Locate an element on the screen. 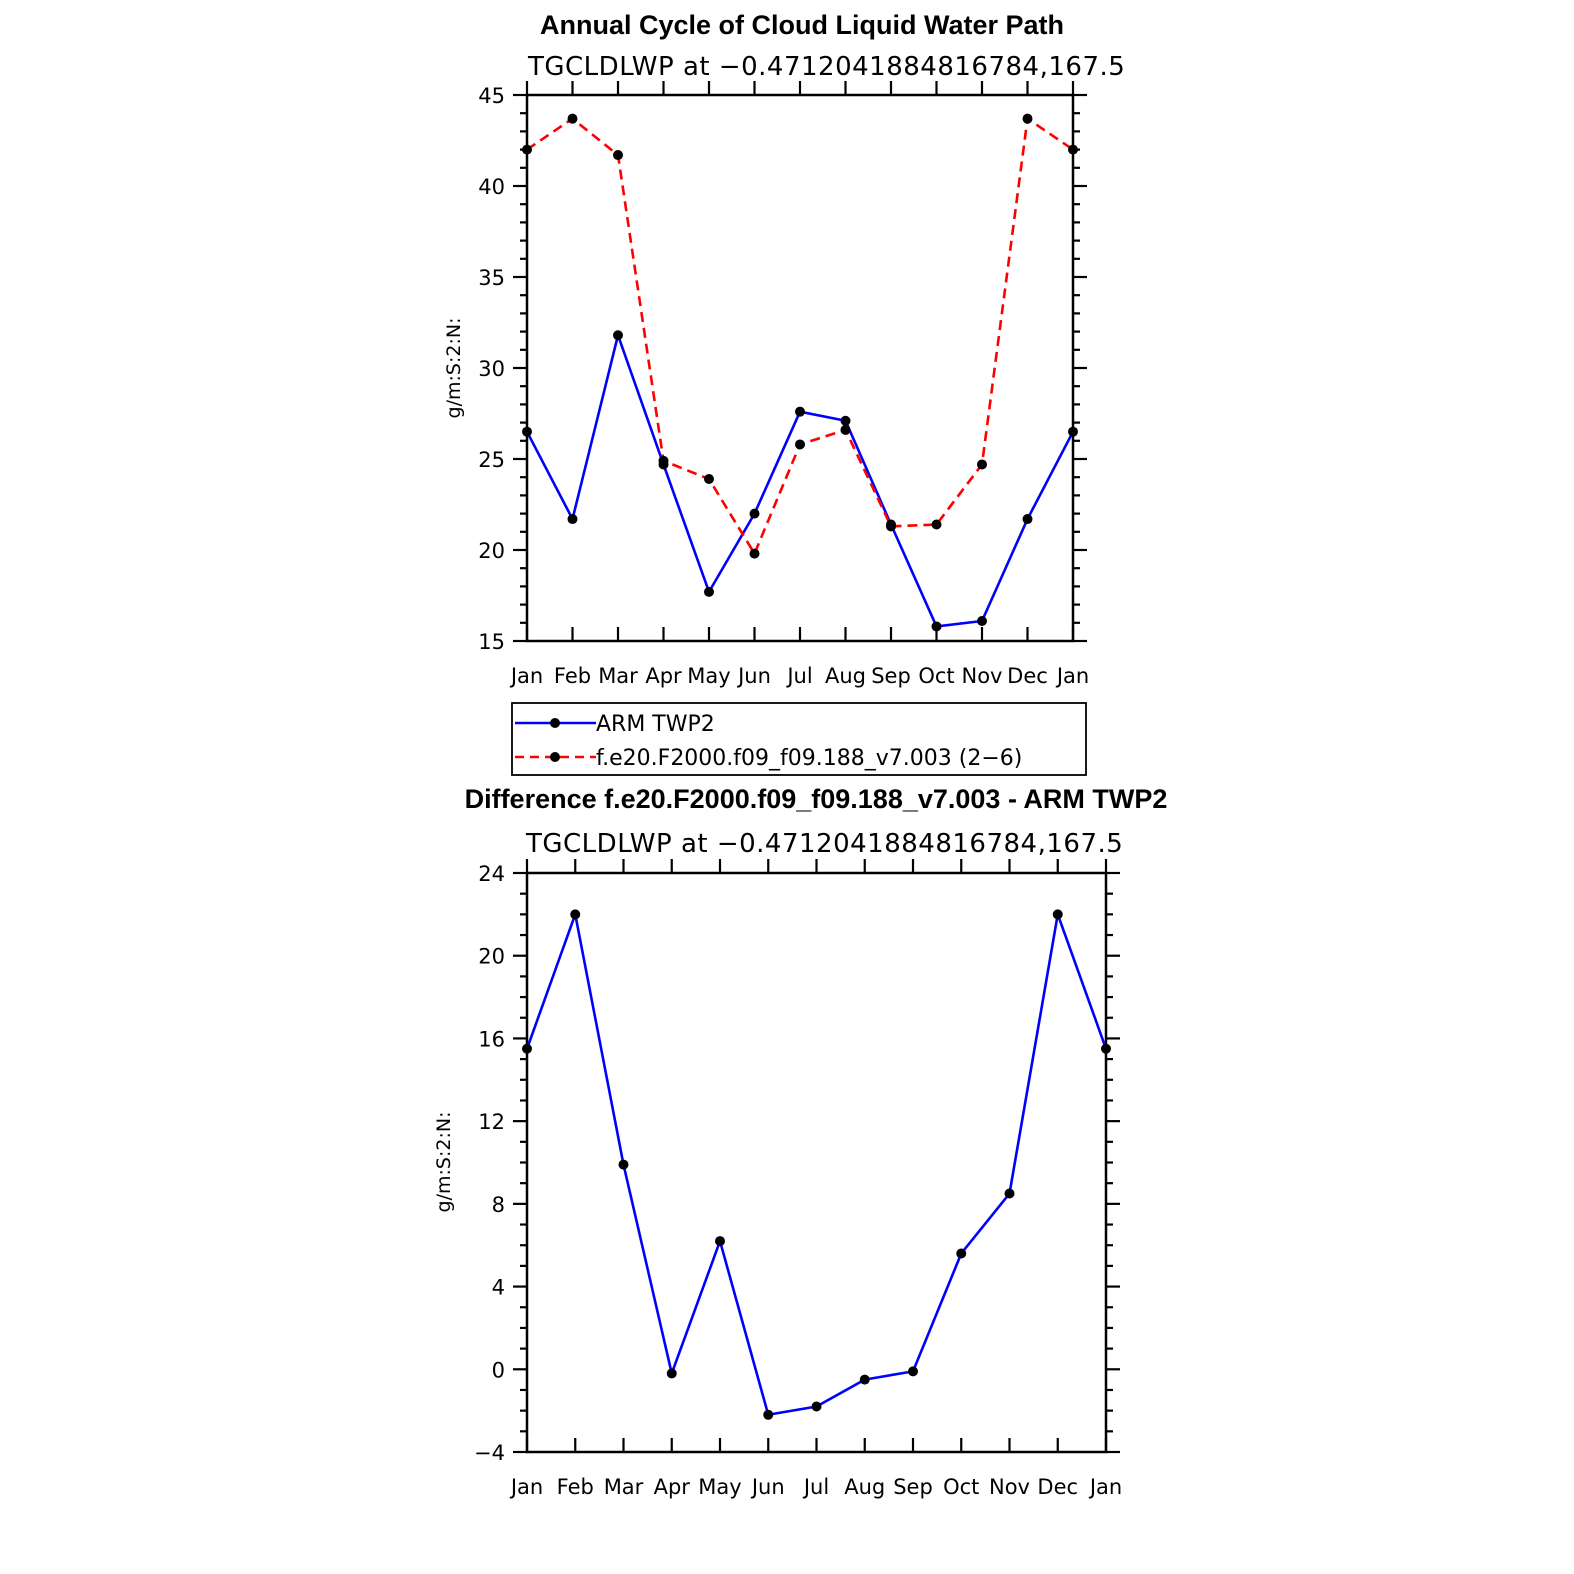 This screenshot has width=1574, height=1574. bottom-chart-subtitle: TGCLDLWP at −0.4712041884816784,167.5 is located at coordinates (824, 844).